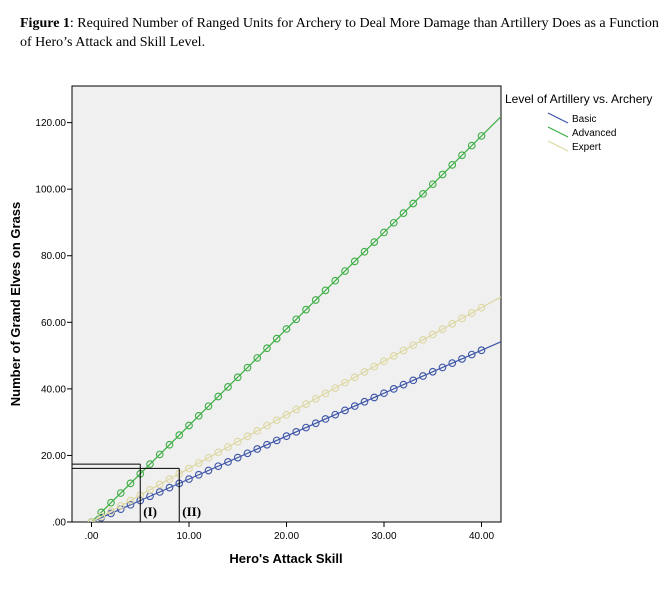 This screenshot has height=605, width=670. I want to click on x-tick-label: 10.00, so click(188, 536).